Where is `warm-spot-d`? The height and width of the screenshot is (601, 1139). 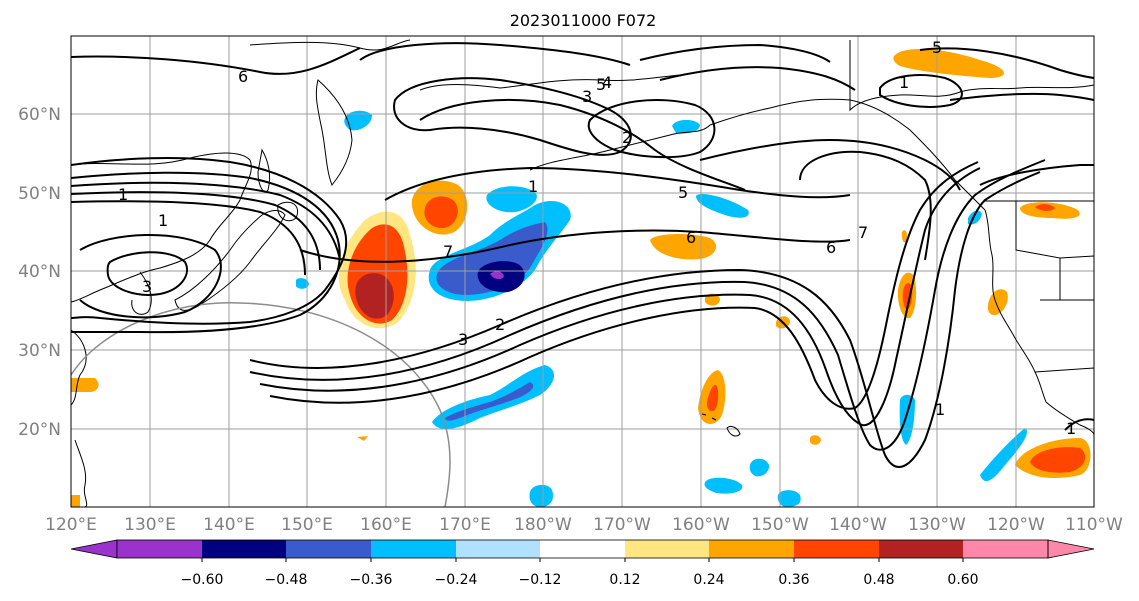
warm-spot-d is located at coordinates (362, 438).